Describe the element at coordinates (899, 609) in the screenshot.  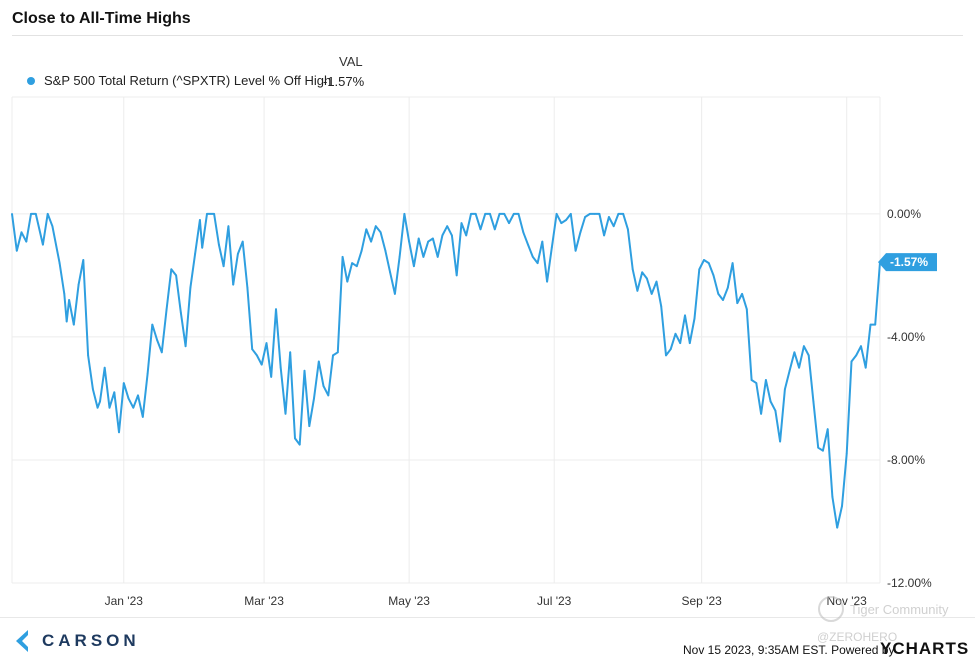
I see `watermark-text: Tiger Community` at that location.